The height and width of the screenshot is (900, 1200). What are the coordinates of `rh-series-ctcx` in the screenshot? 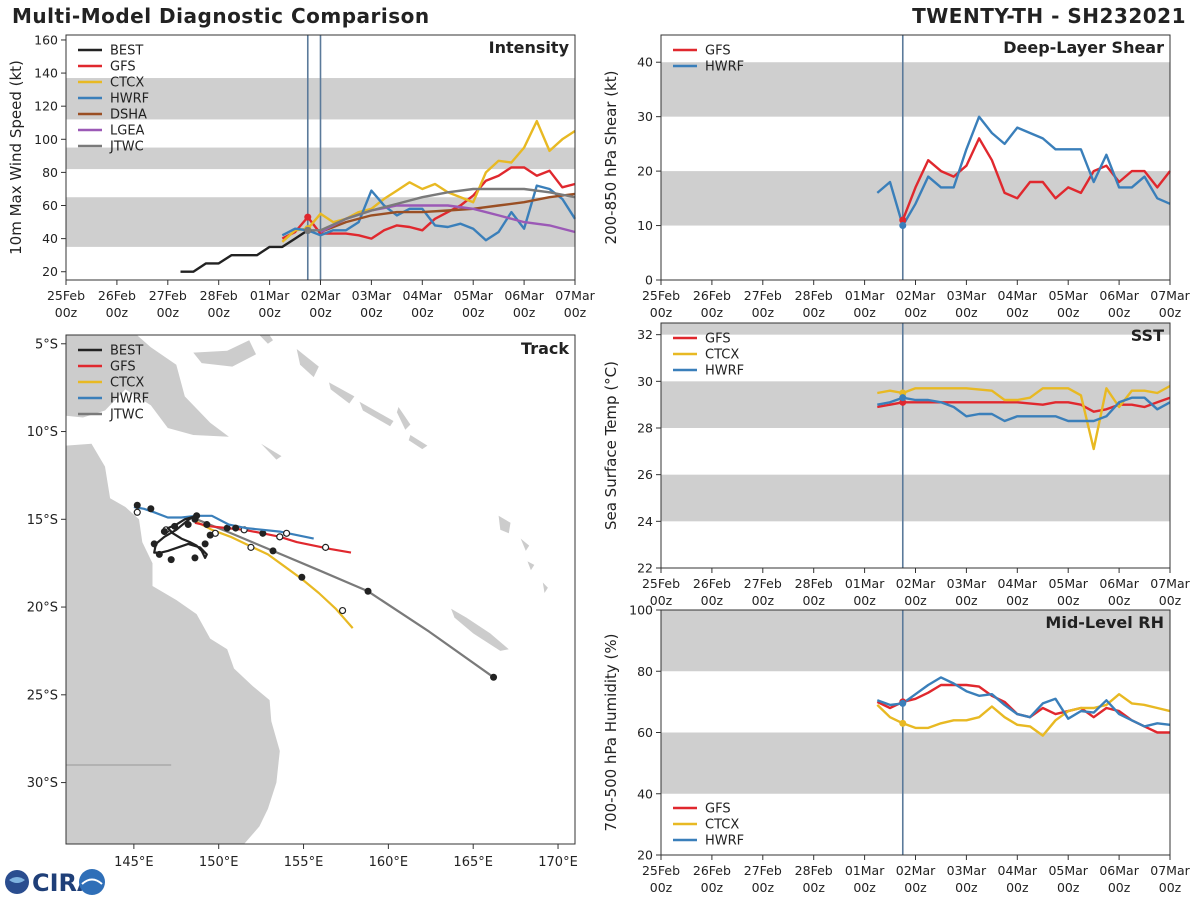 It's located at (1023, 715).